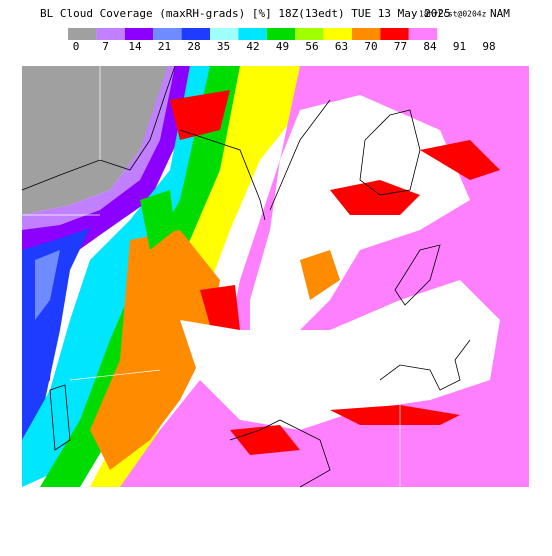  Describe the element at coordinates (488, 46) in the screenshot. I see `colorbar-label: 98` at that location.